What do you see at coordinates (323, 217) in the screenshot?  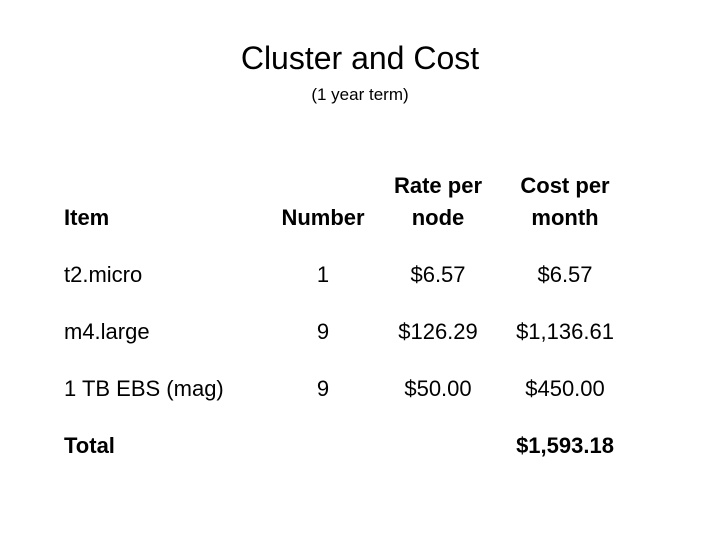 I see `header-number: Number` at bounding box center [323, 217].